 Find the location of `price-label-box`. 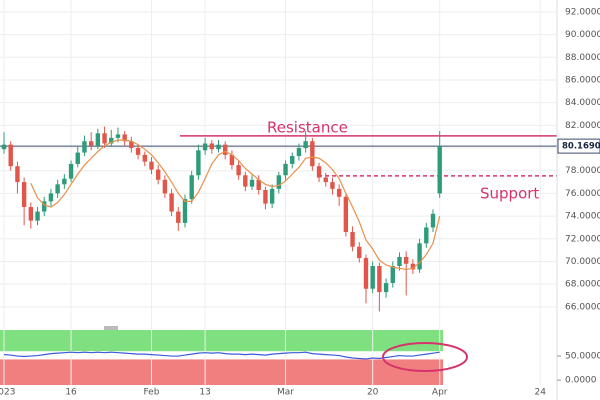

price-label-box is located at coordinates (578, 146).